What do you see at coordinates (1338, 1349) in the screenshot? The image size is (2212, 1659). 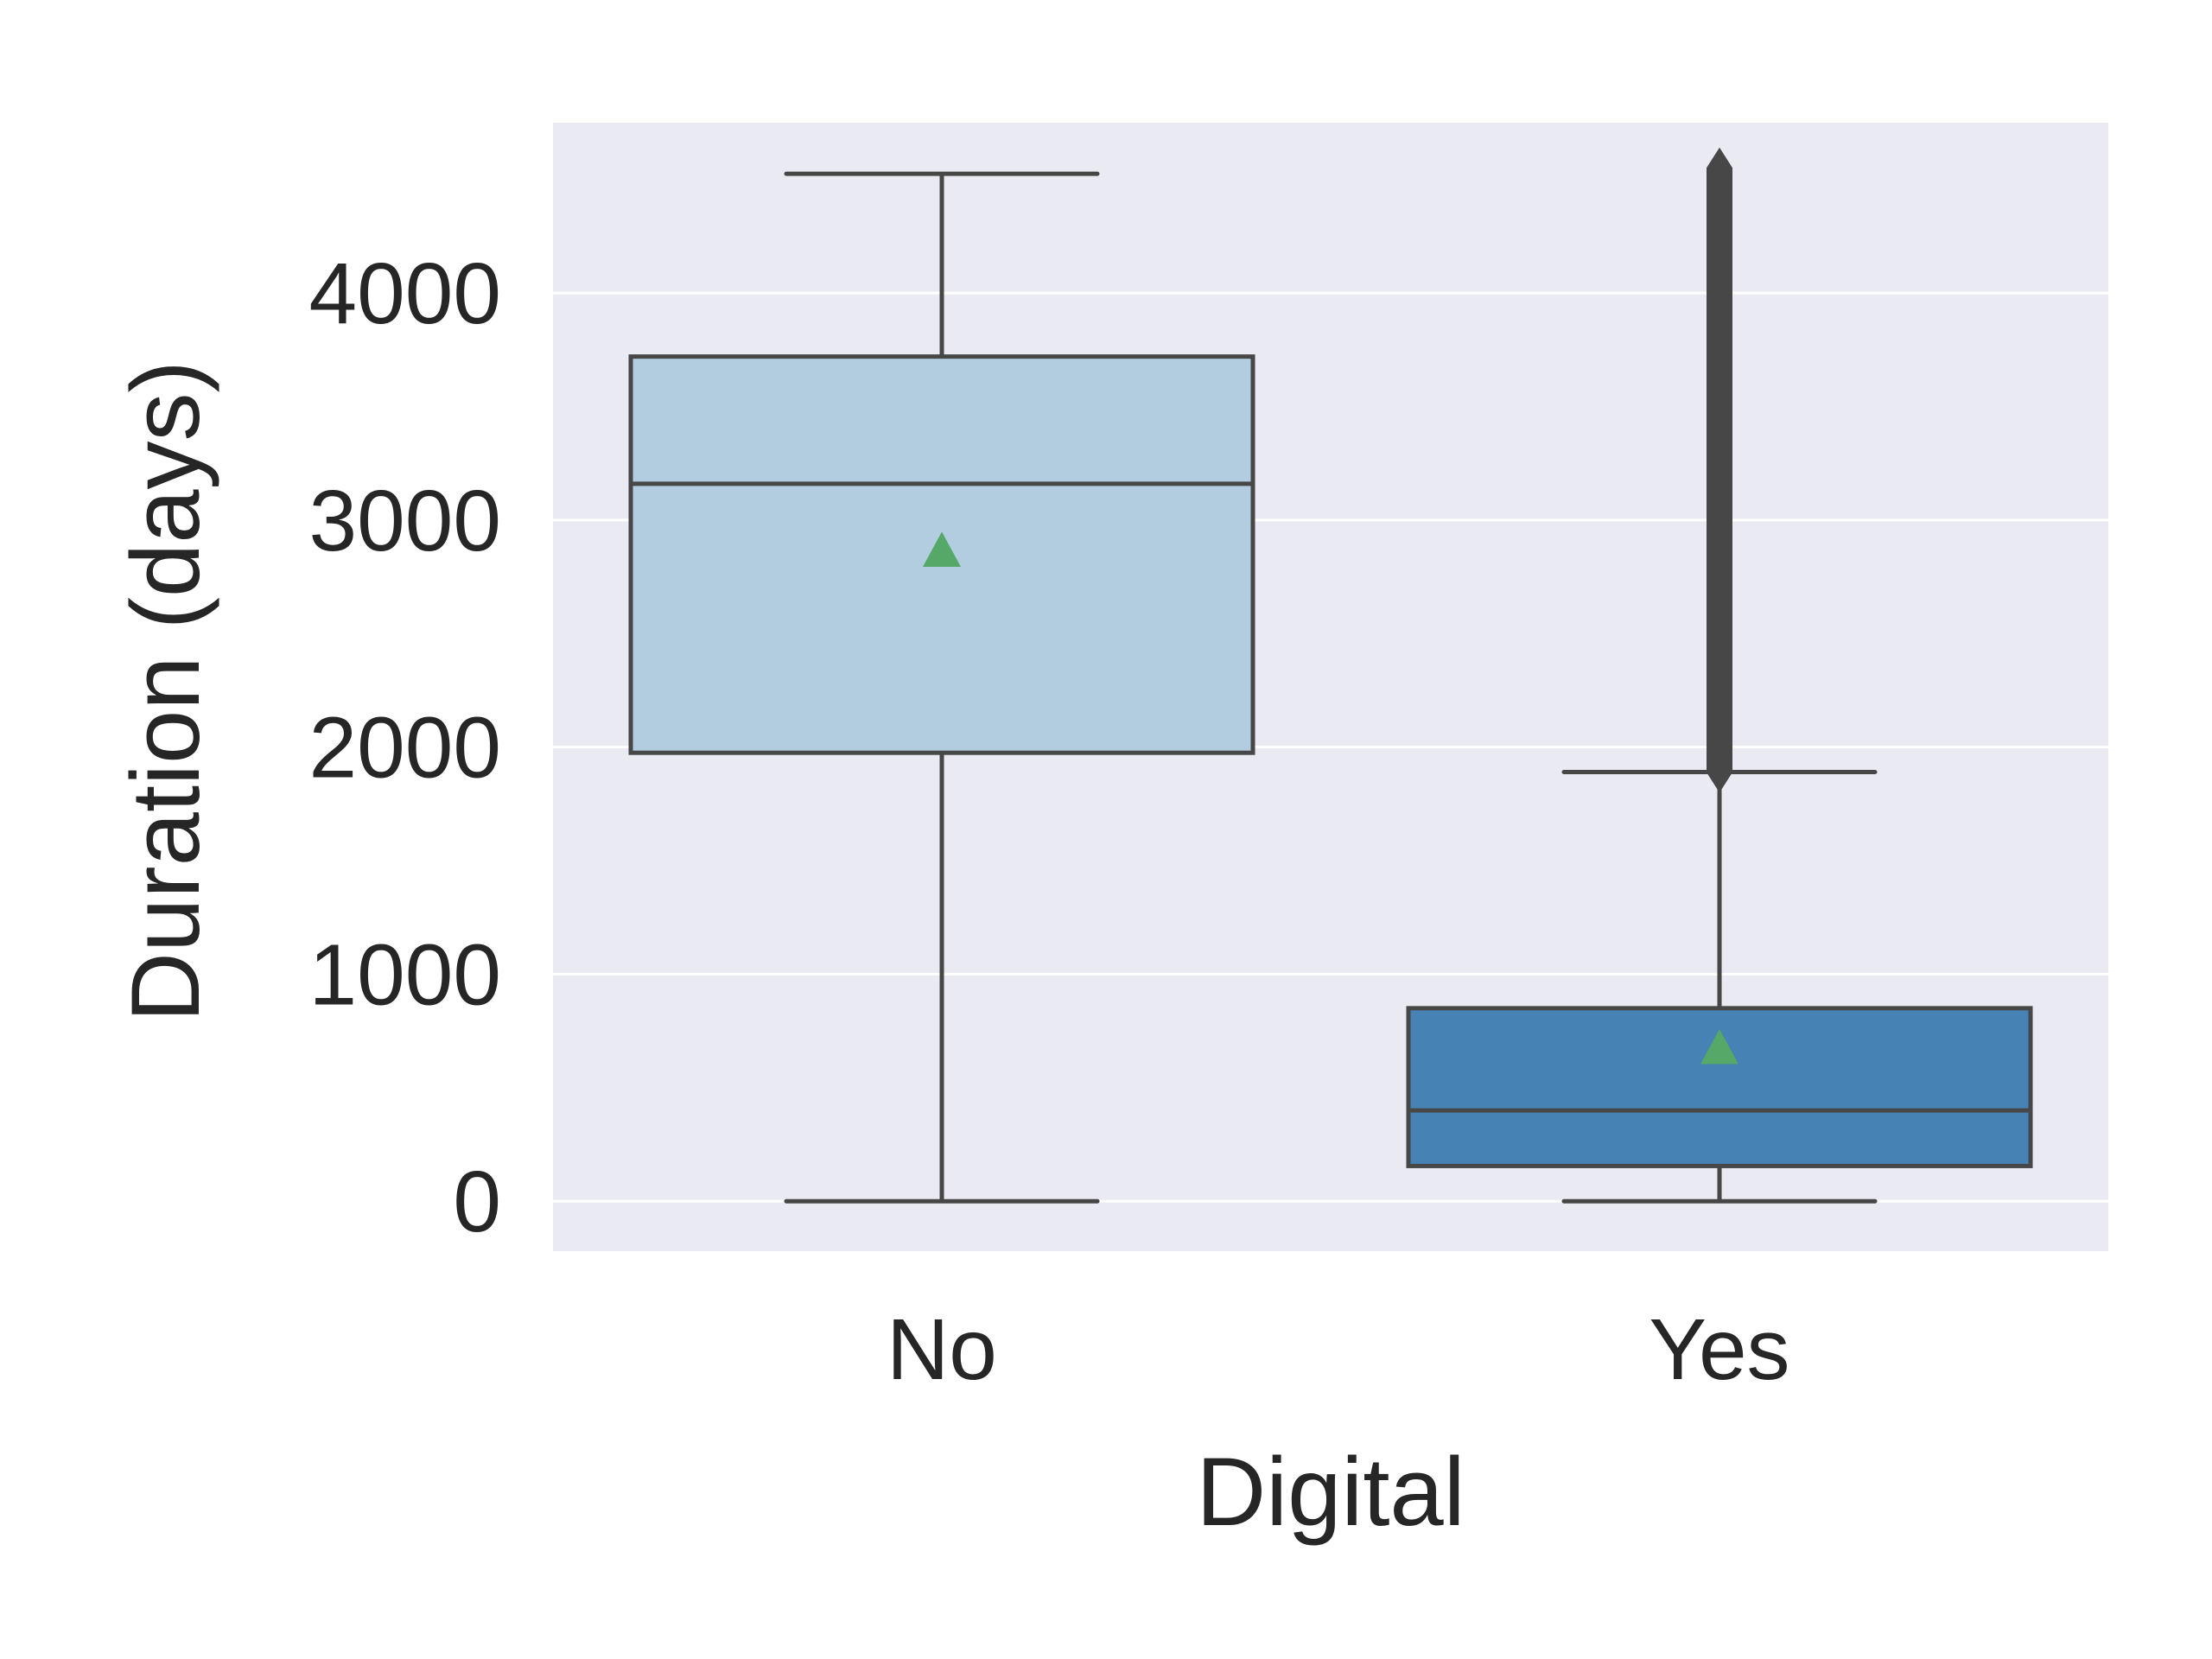 I see `x-tick-labels: No Yes` at bounding box center [1338, 1349].